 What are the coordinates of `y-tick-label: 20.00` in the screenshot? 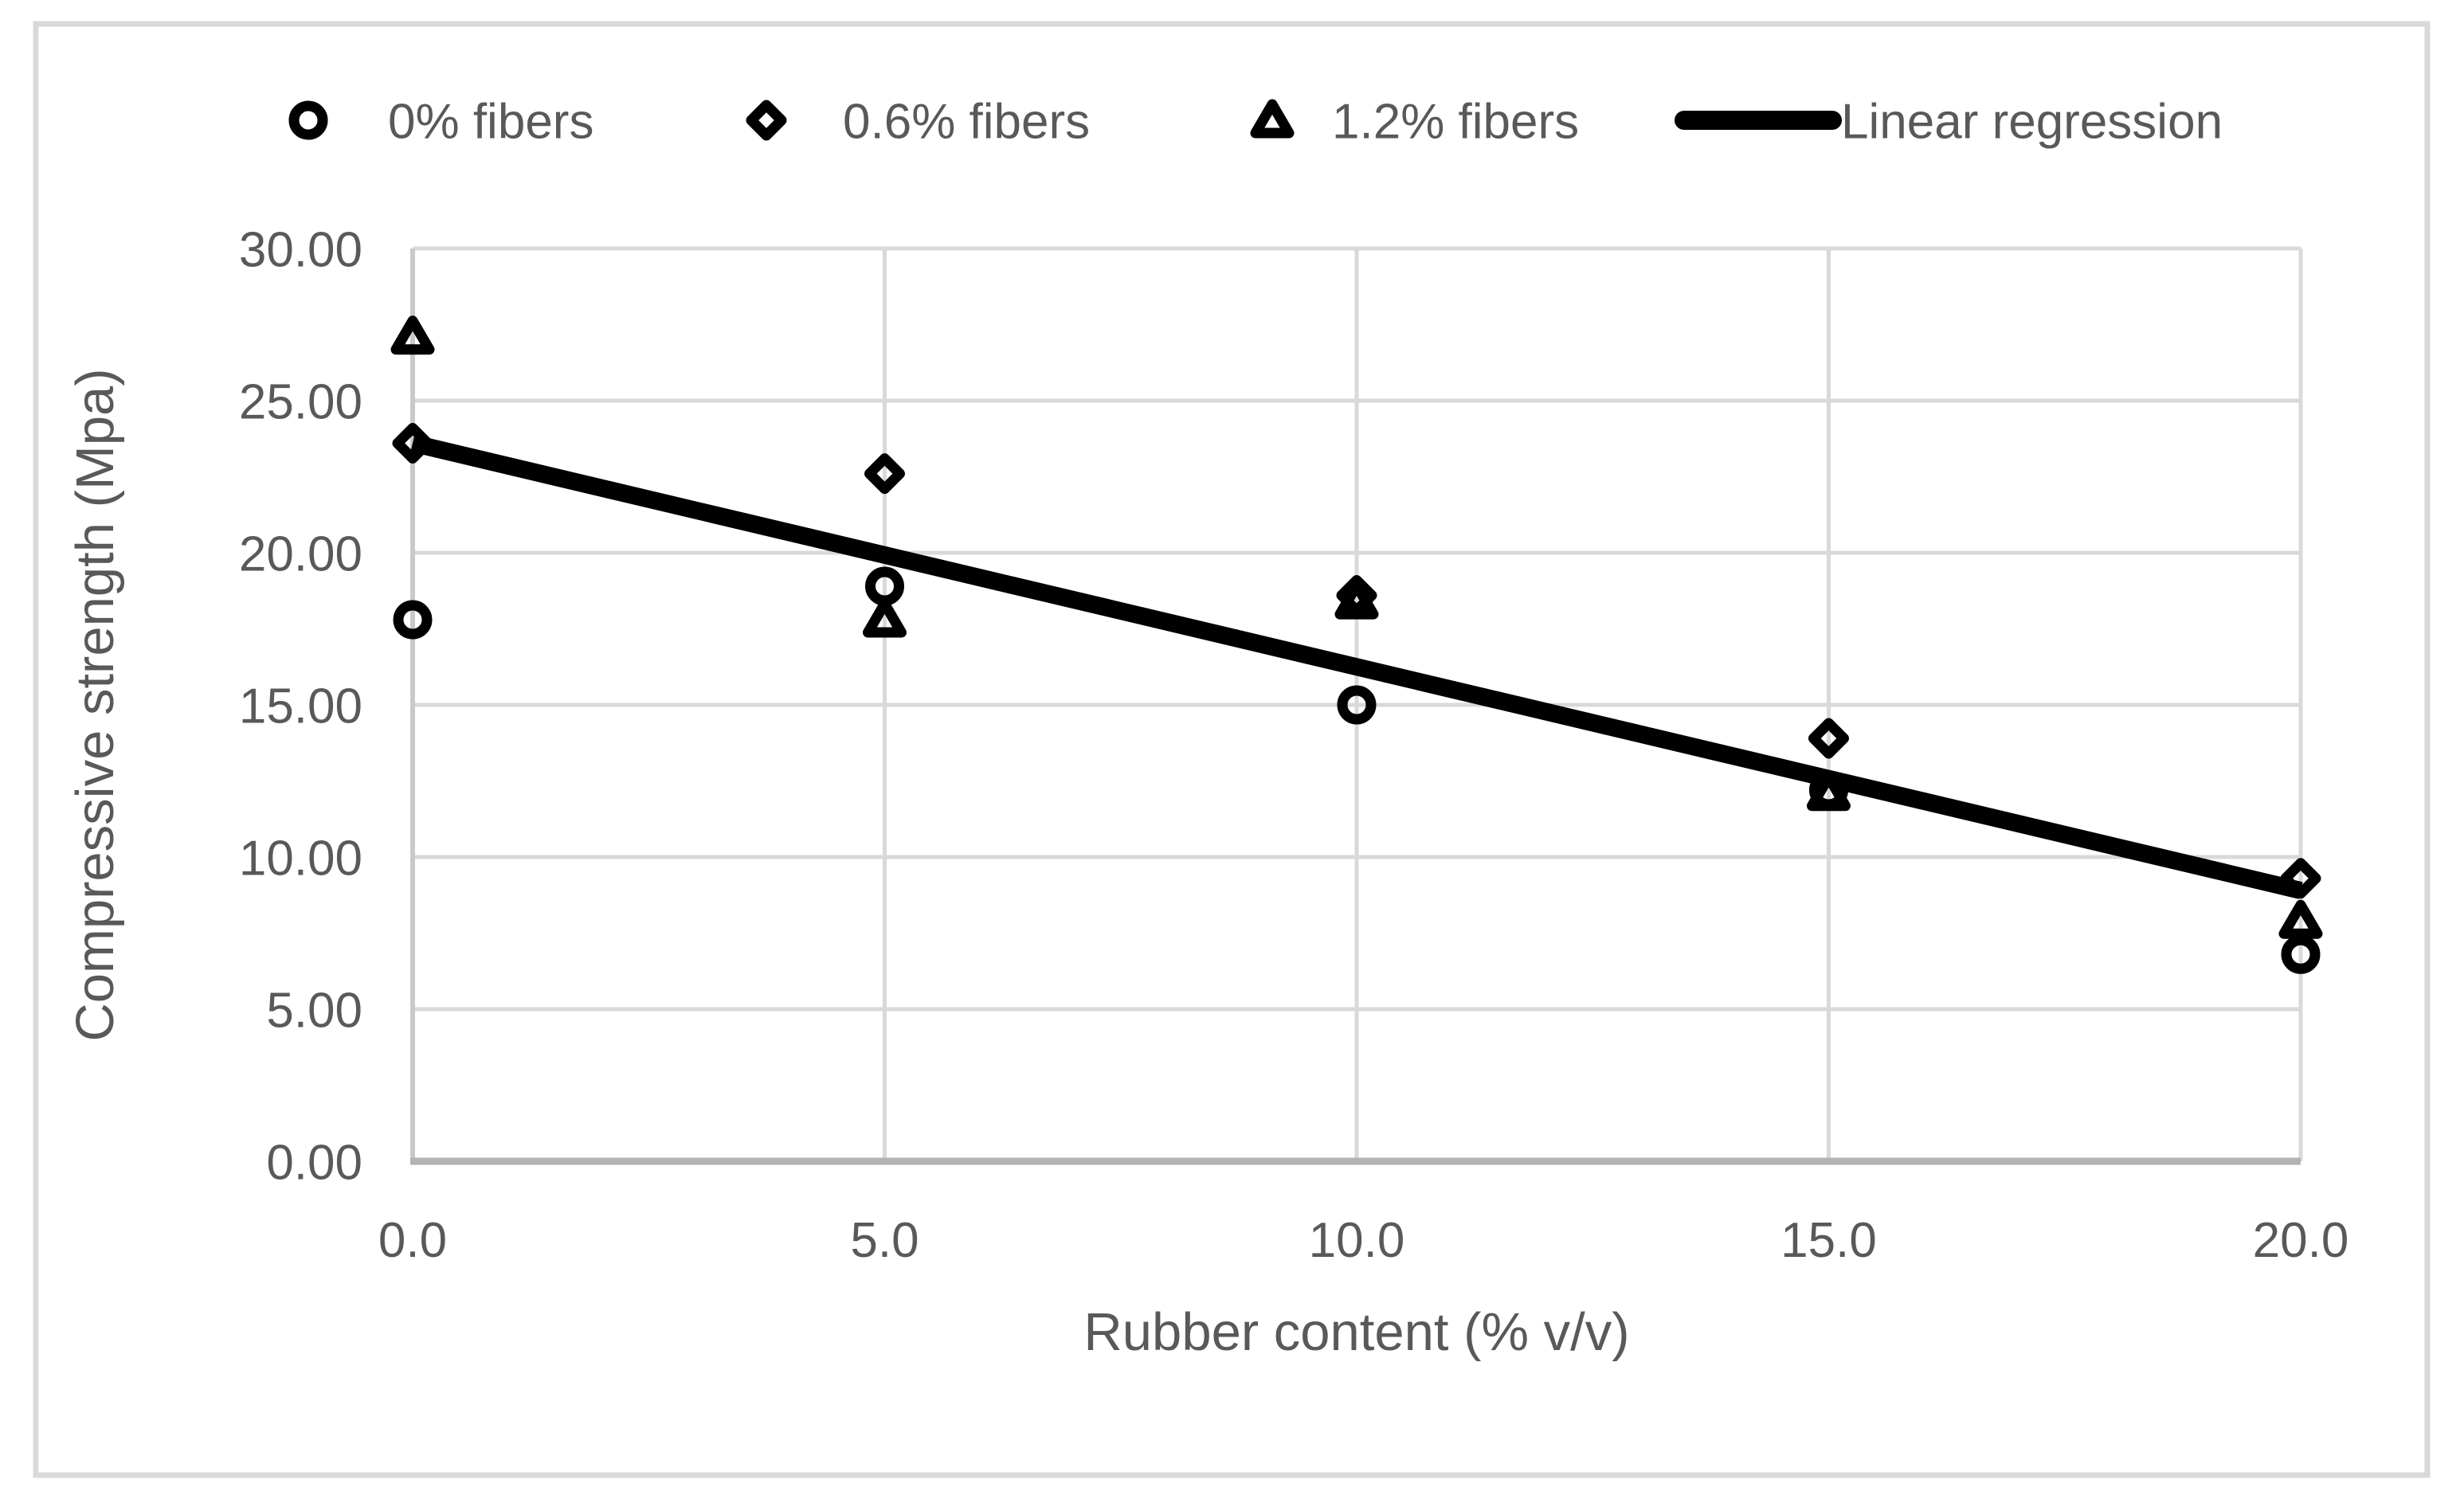 It's located at (300, 553).